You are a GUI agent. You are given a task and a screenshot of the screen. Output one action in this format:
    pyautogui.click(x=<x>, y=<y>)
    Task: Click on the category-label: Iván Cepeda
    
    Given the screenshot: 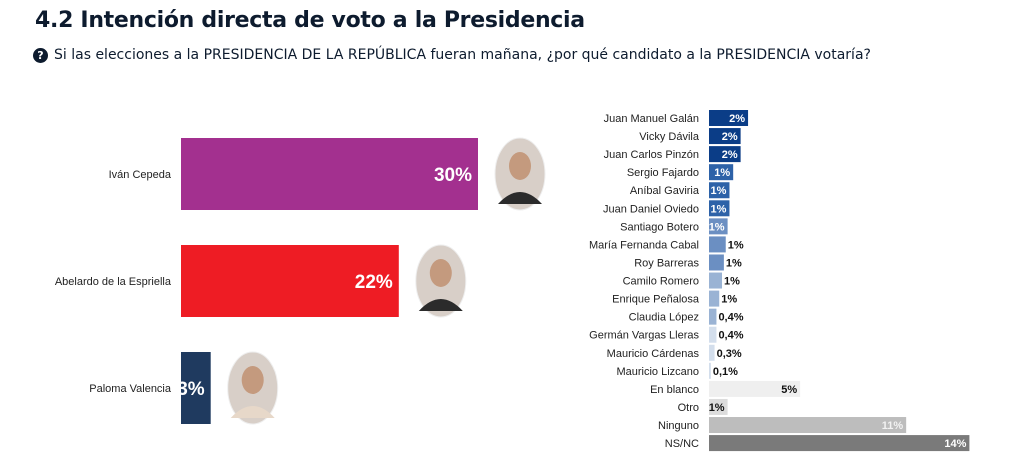 What is the action you would take?
    pyautogui.click(x=140, y=175)
    